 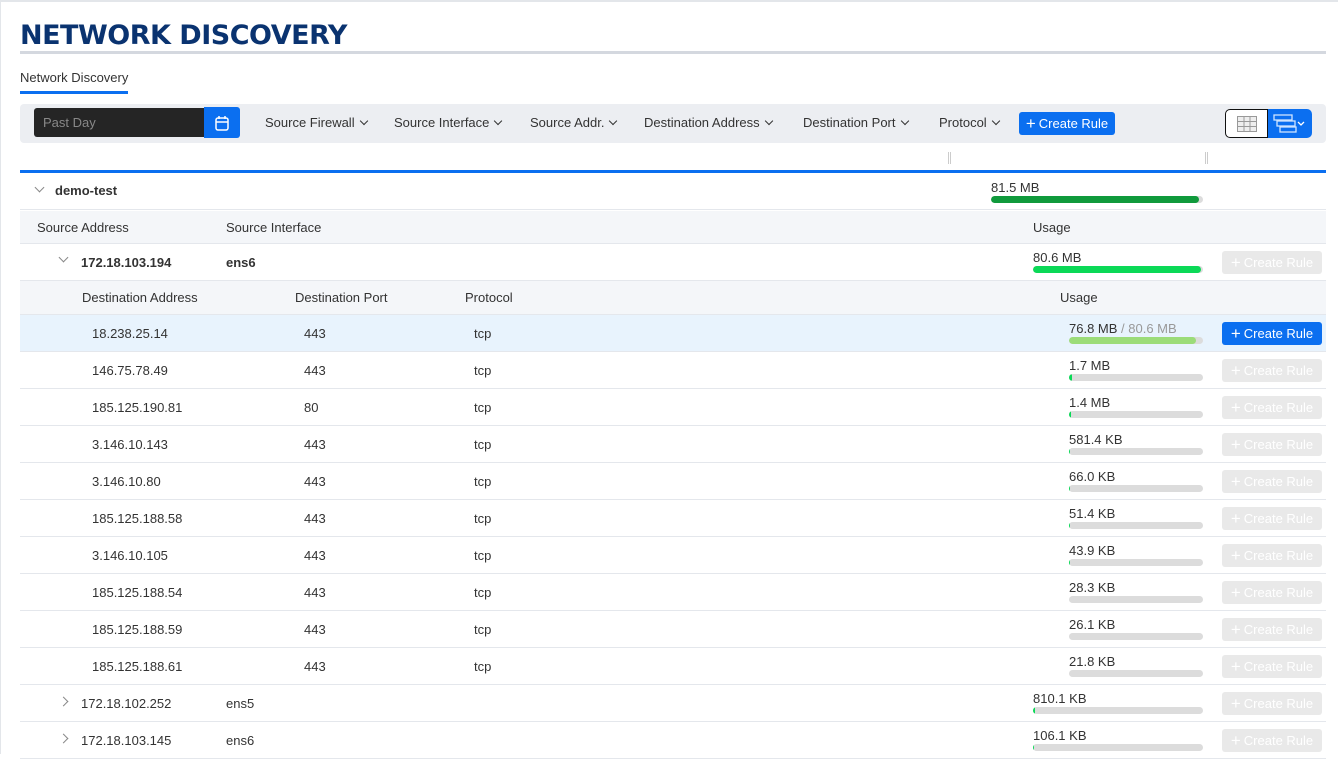 What do you see at coordinates (1290, 123) in the screenshot?
I see `tree-view-dropdown` at bounding box center [1290, 123].